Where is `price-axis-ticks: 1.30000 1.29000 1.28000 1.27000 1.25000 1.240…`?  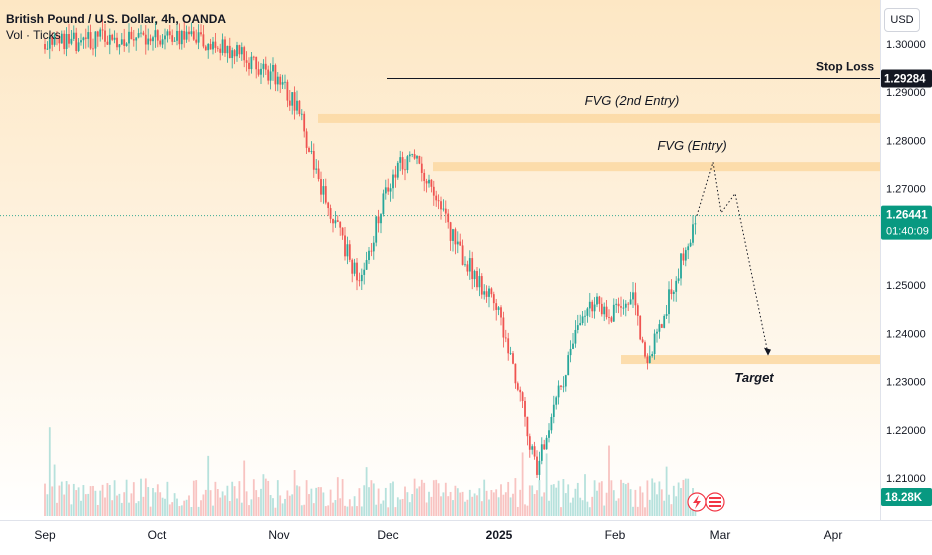 price-axis-ticks: 1.30000 1.29000 1.28000 1.27000 1.25000 1.240… is located at coordinates (906, 262).